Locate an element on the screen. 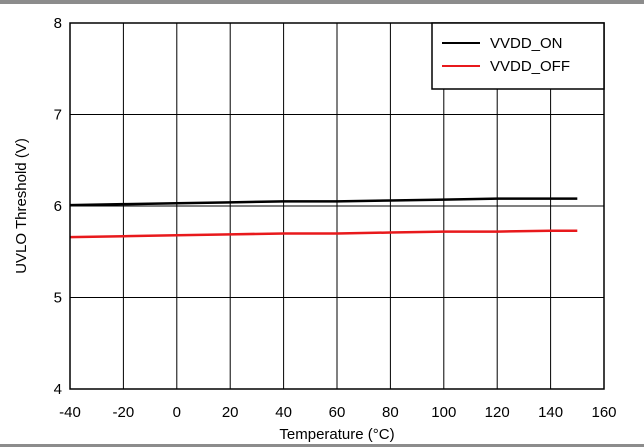 The height and width of the screenshot is (447, 644). x-tick-label: 140 is located at coordinates (550, 412).